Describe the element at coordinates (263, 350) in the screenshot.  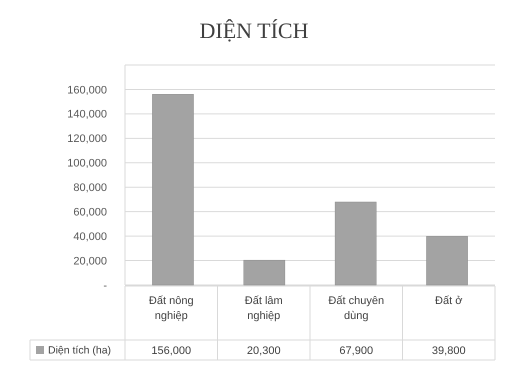
I see `data-label: 20,300` at that location.